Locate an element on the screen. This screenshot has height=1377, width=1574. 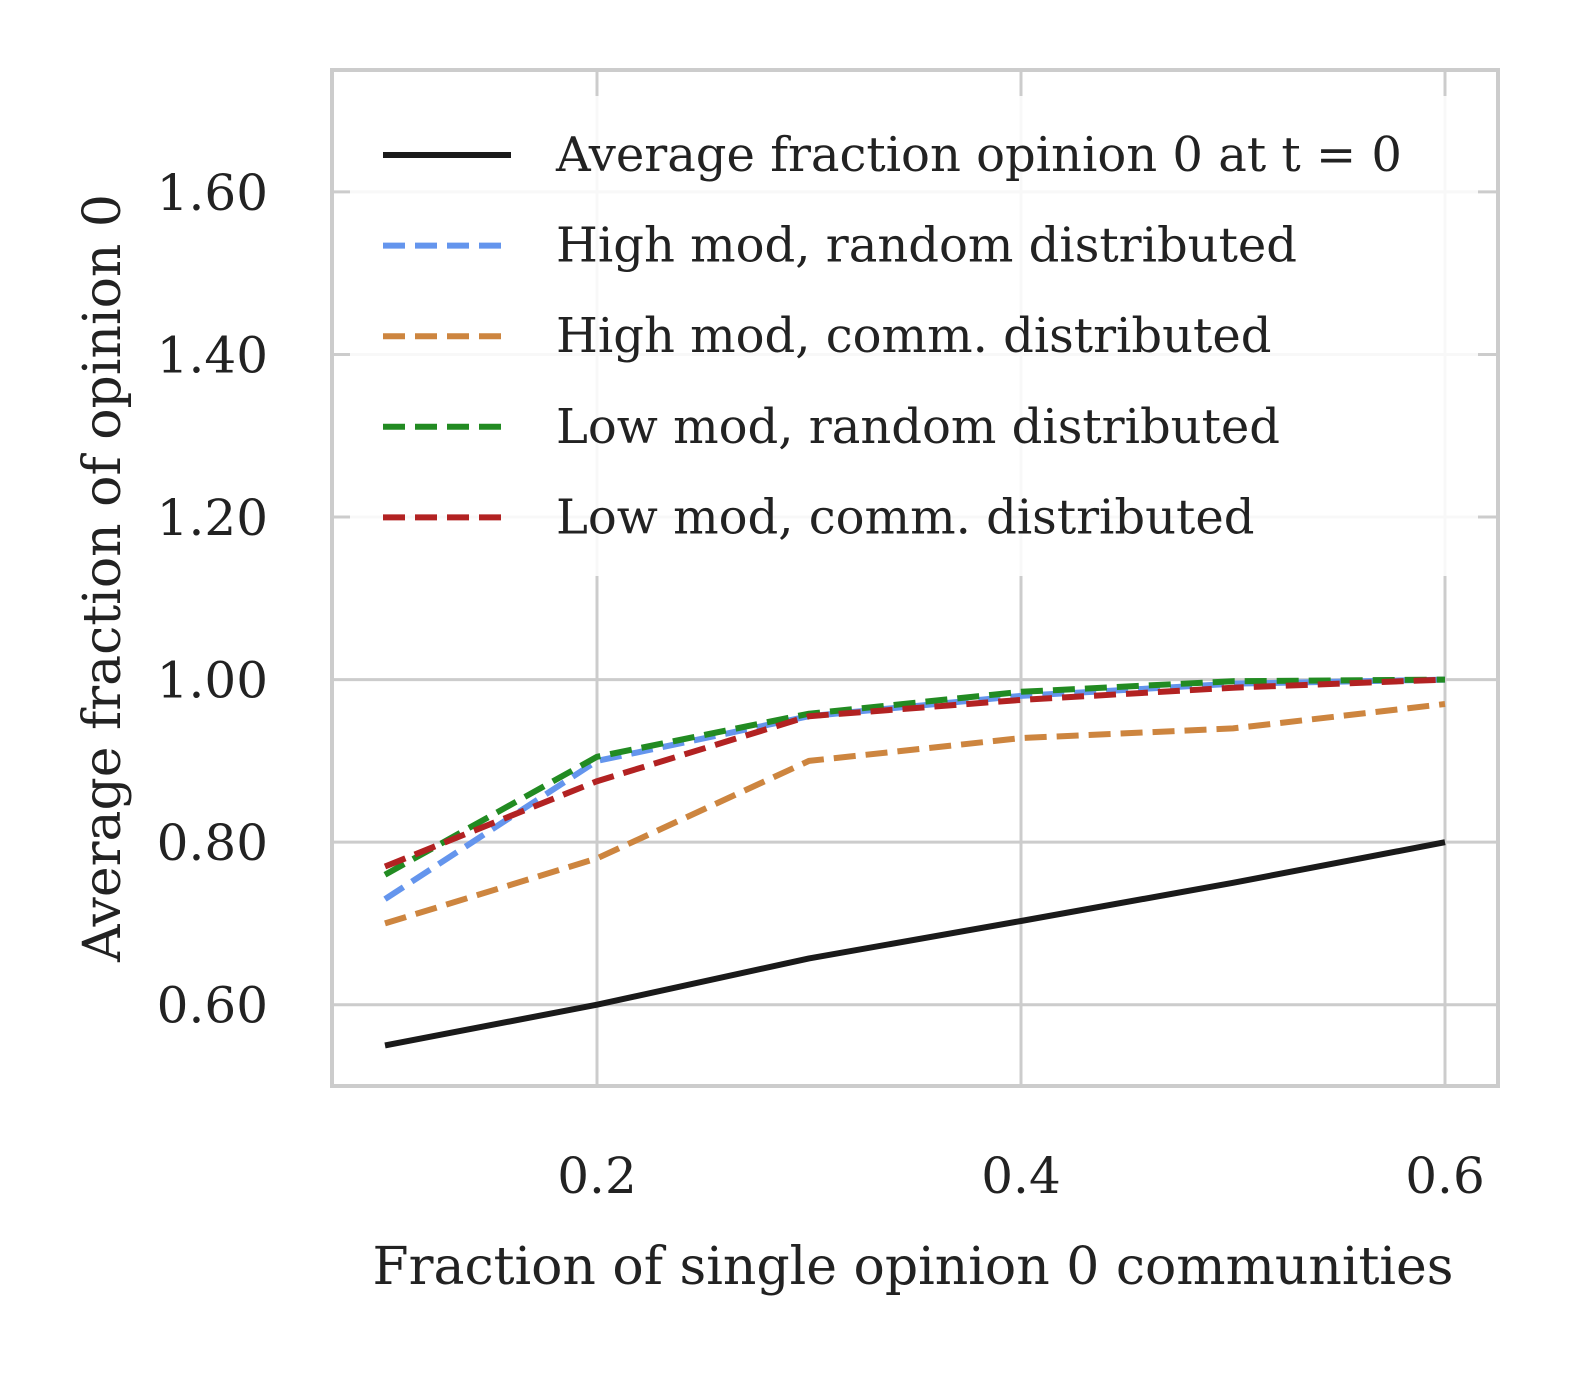
x-tick-labels: 0.2 0.4 0.6 is located at coordinates (1021, 1176).